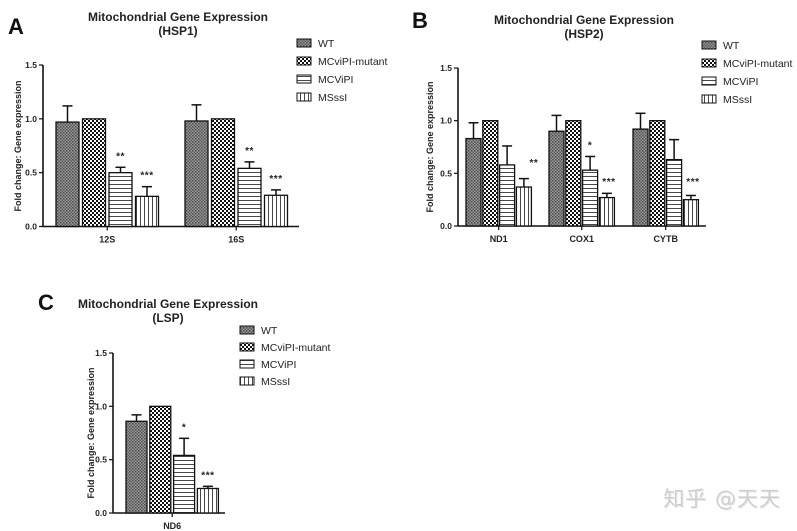 This screenshot has height=531, width=797. Describe the element at coordinates (584, 20) in the screenshot. I see `chart-title-b: Mitochondrial Gene Expression` at that location.